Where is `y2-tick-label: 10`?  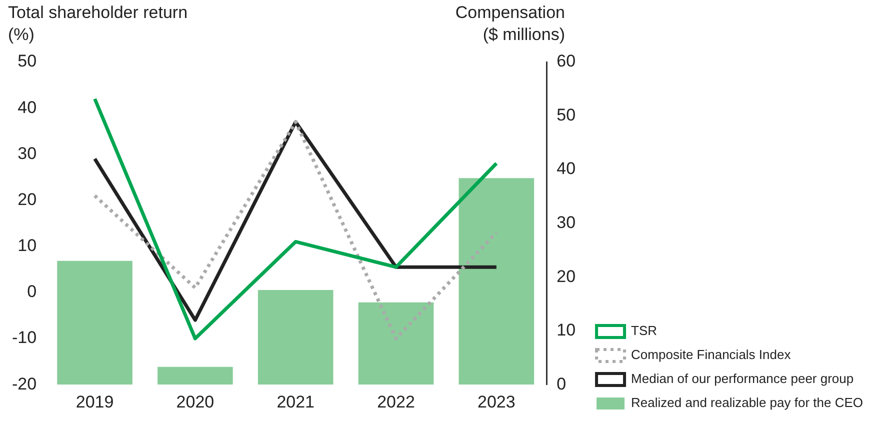 y2-tick-label: 10 is located at coordinates (566, 330).